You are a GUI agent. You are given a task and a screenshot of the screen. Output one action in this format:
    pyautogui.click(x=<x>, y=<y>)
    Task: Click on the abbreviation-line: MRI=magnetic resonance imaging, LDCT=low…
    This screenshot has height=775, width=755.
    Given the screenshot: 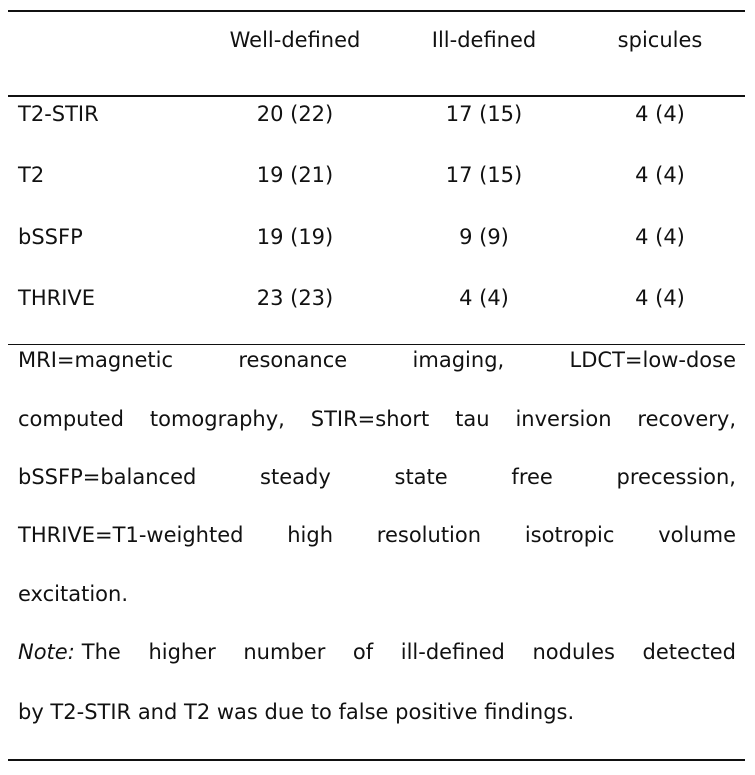 What is the action you would take?
    pyautogui.click(x=377, y=360)
    